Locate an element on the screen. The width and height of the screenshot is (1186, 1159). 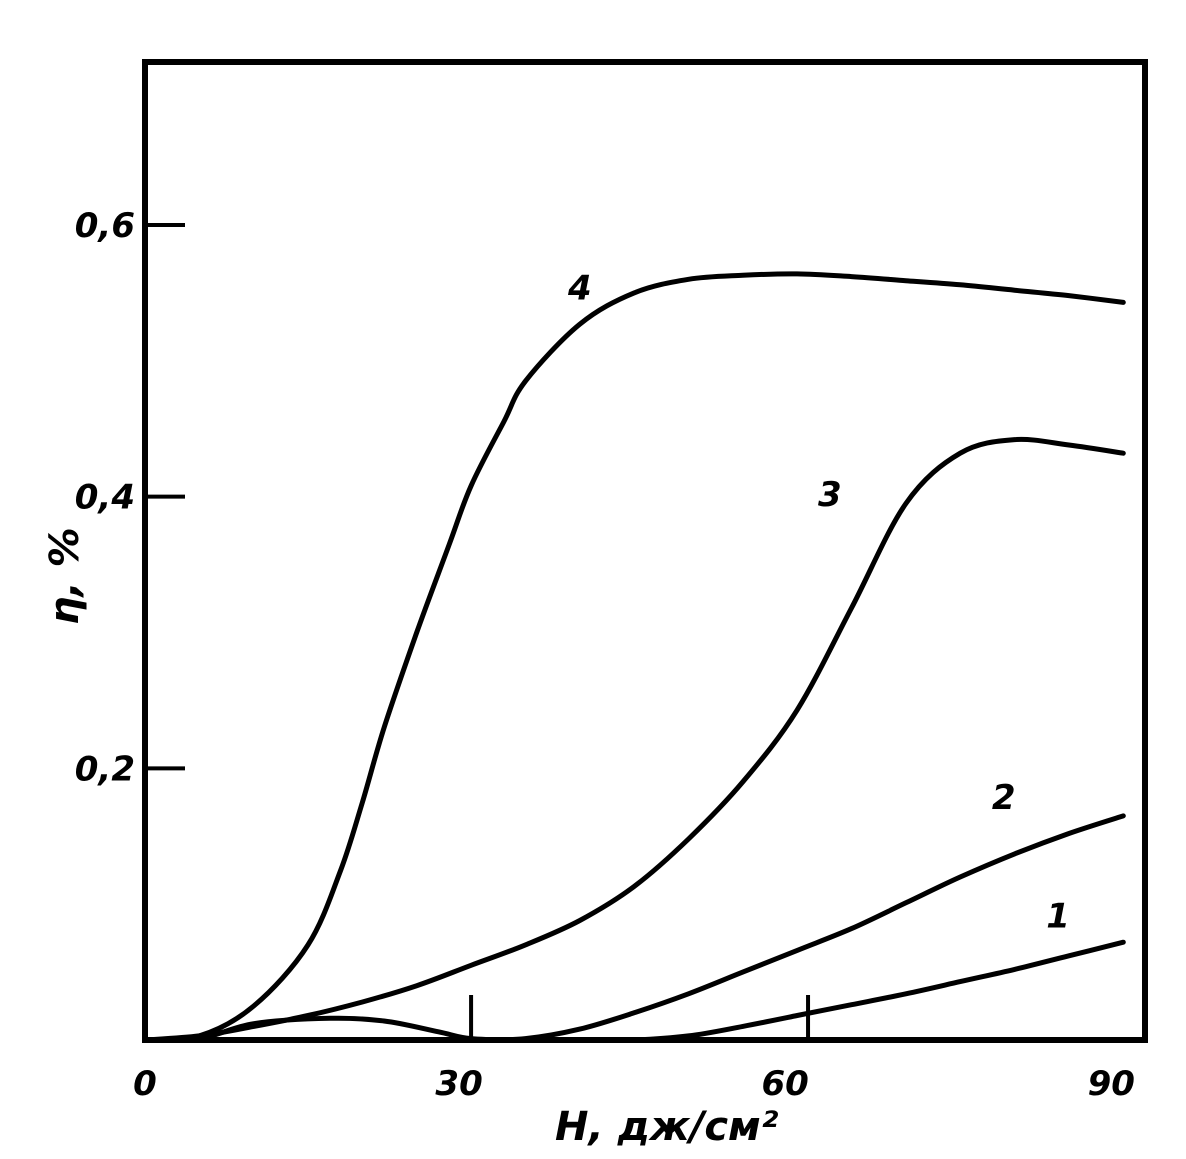
x-tick-label: 0 is located at coordinates (145, 1084).